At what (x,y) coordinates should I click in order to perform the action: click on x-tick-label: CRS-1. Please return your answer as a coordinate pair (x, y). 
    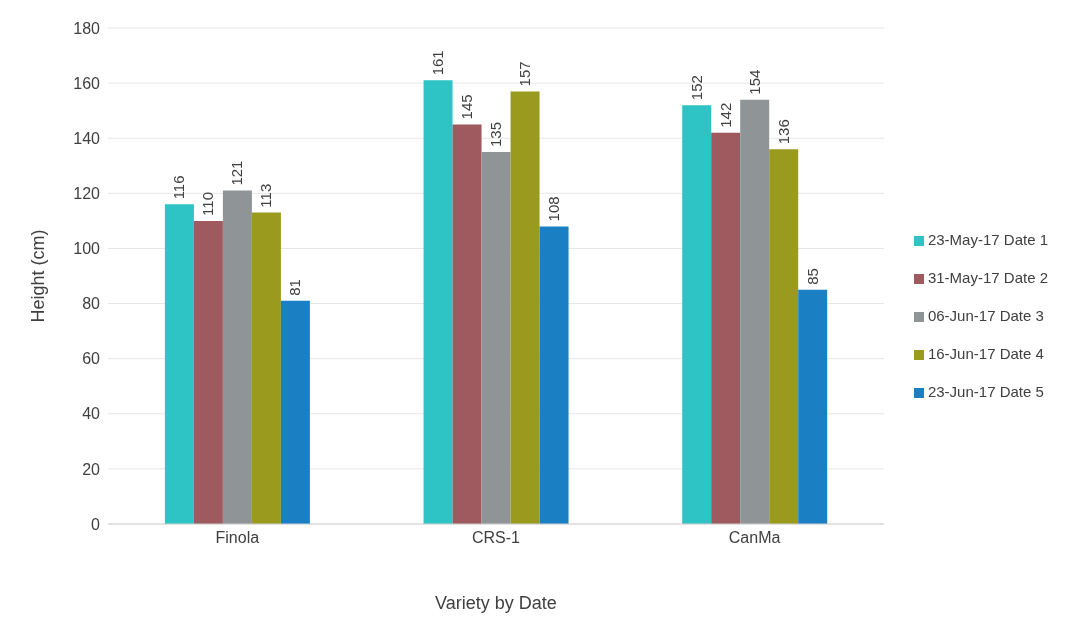
    Looking at the image, I should click on (496, 538).